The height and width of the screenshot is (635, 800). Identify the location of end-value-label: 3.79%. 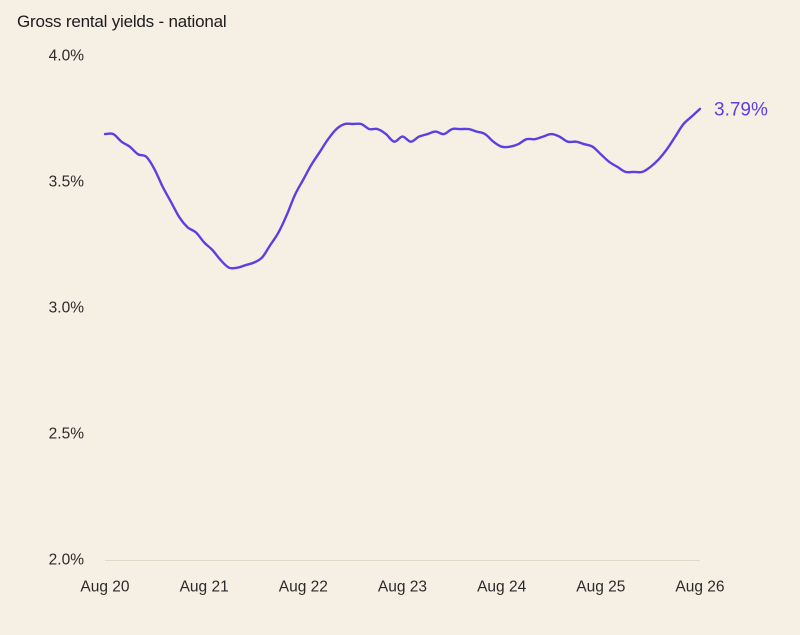
(741, 109).